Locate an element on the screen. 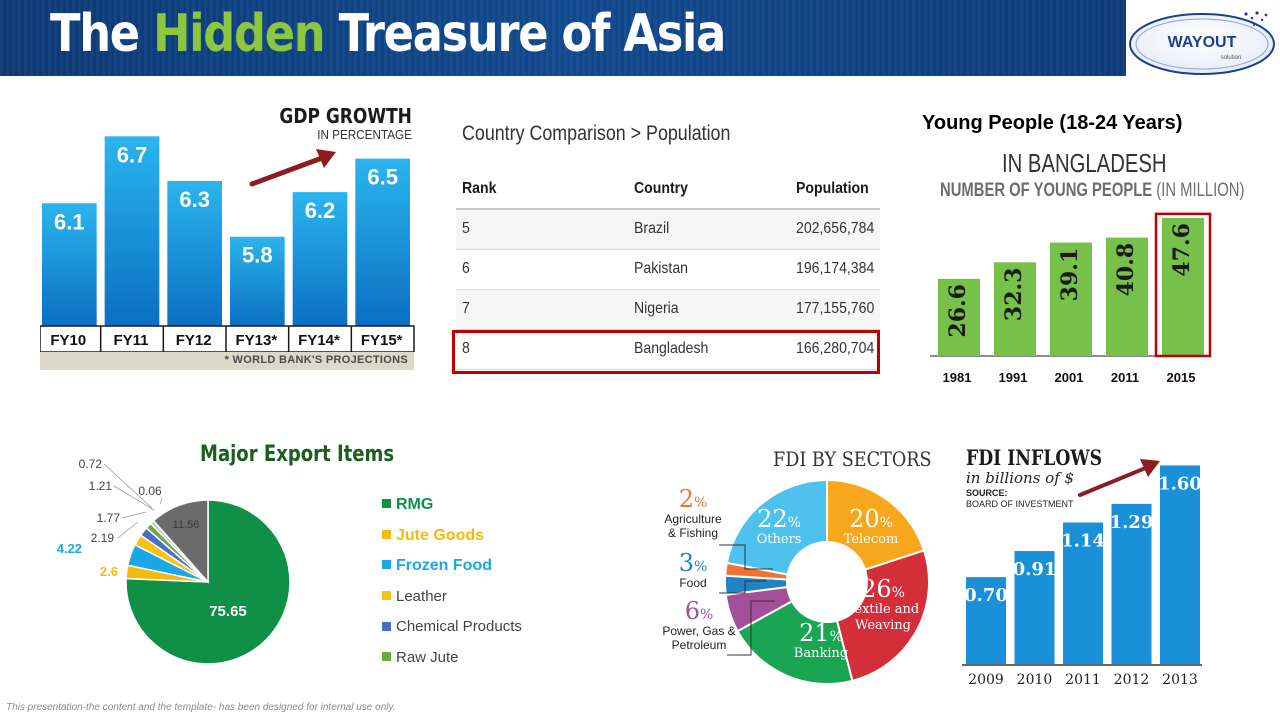 Image resolution: width=1280 pixels, height=720 pixels. title-word-hidden: Hidden is located at coordinates (239, 34).